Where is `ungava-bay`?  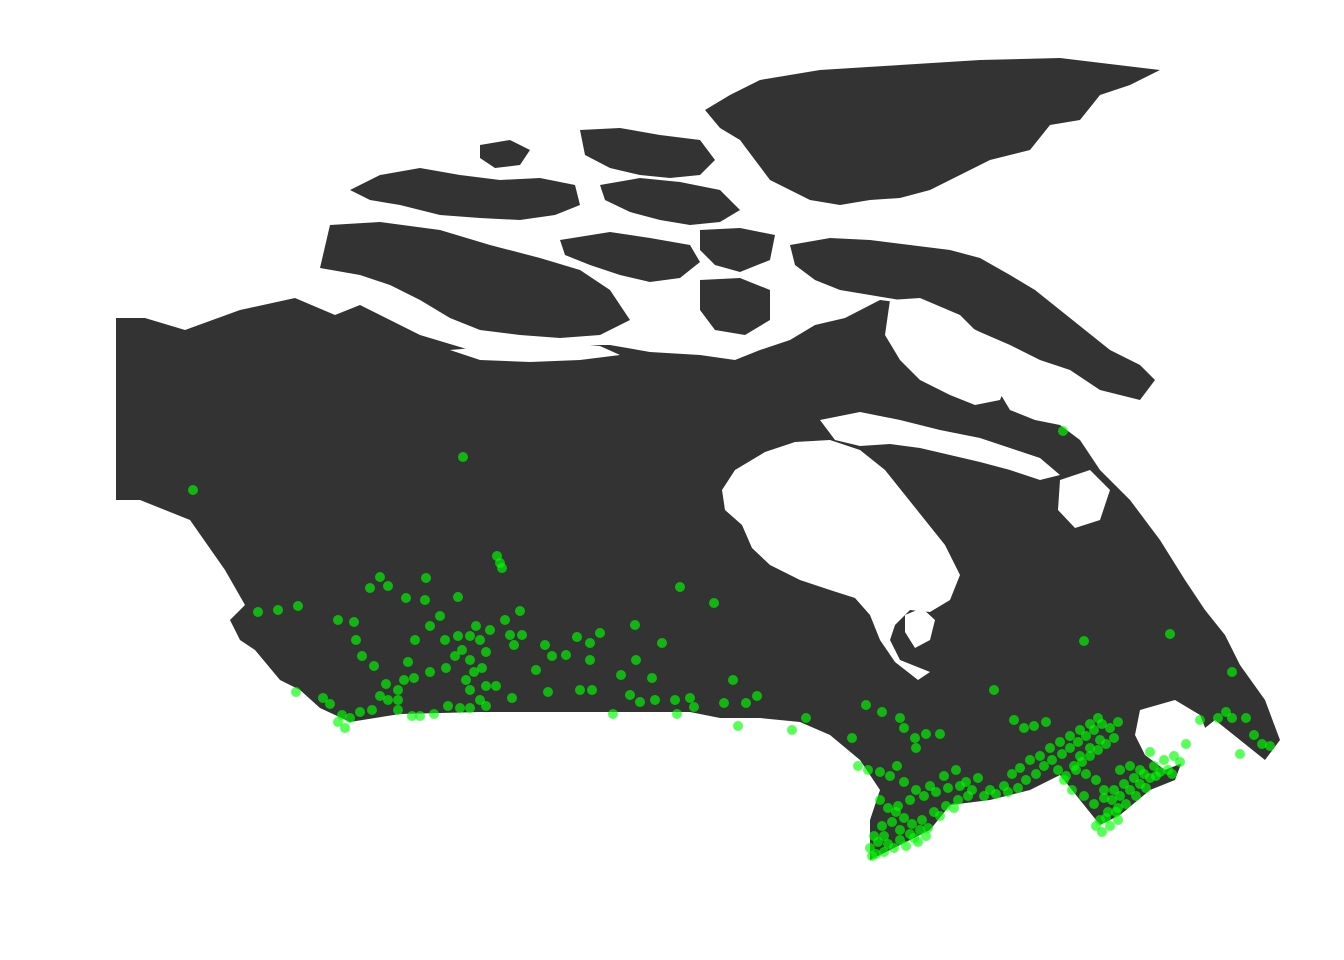
ungava-bay is located at coordinates (1084, 499).